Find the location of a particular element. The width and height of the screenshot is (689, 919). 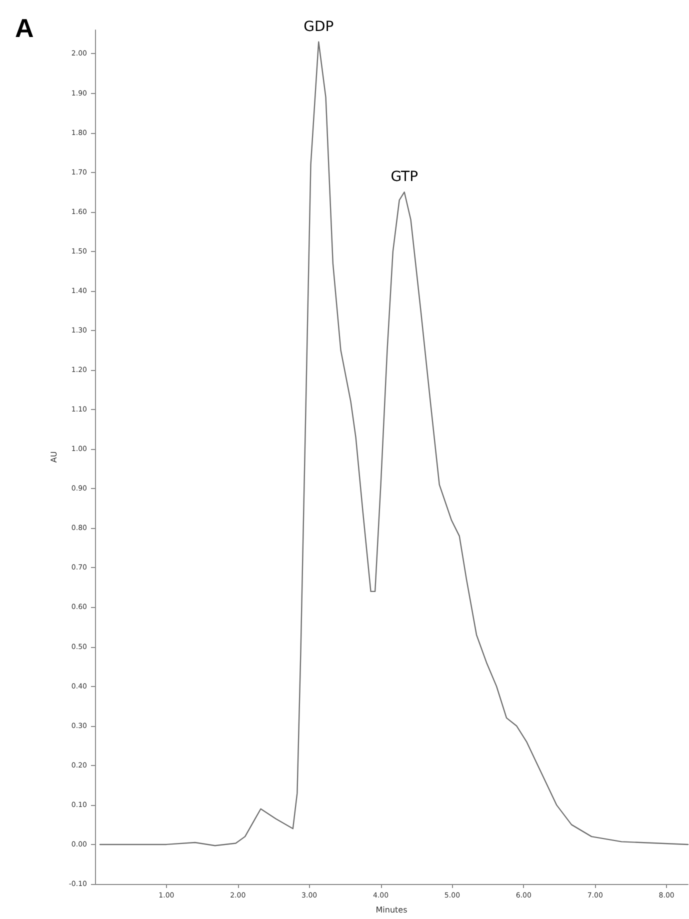

annotation: GTP is located at coordinates (404, 177).